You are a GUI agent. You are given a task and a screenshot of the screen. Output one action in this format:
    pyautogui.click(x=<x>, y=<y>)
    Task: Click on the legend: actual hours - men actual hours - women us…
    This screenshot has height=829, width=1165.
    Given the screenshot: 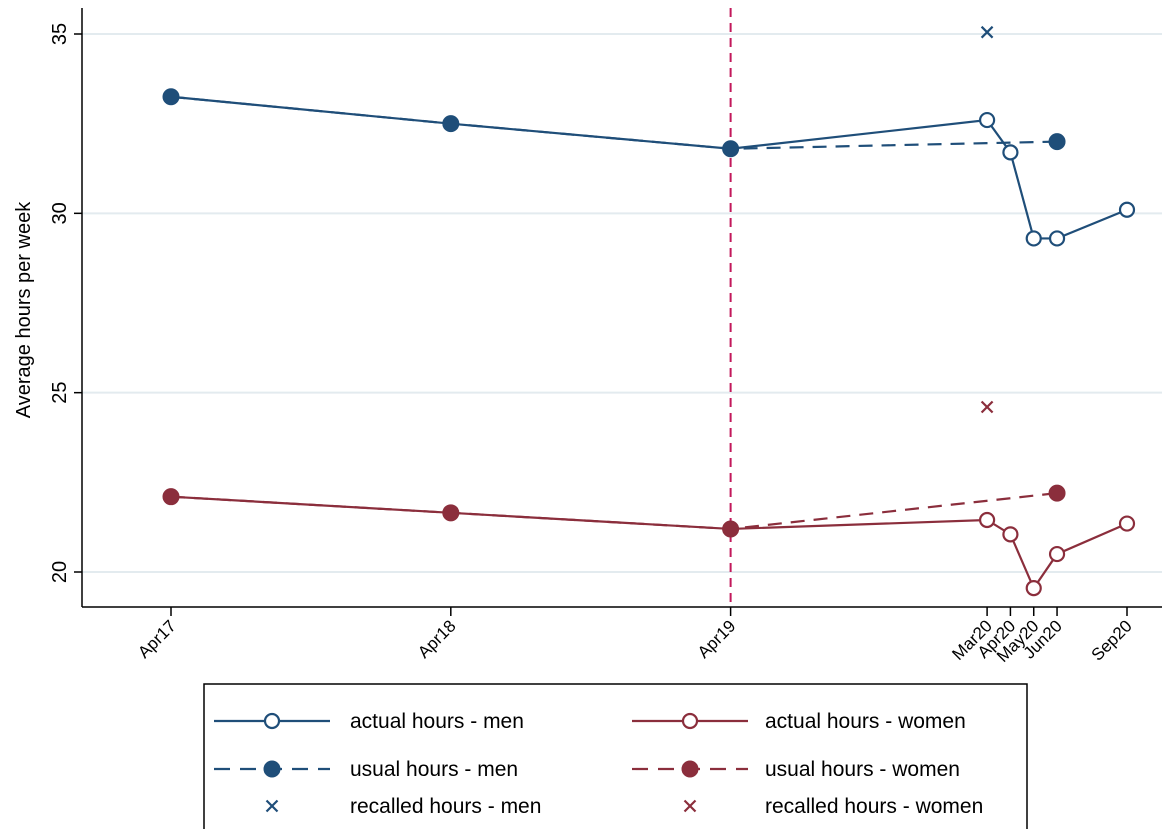 What is the action you would take?
    pyautogui.click(x=615, y=756)
    